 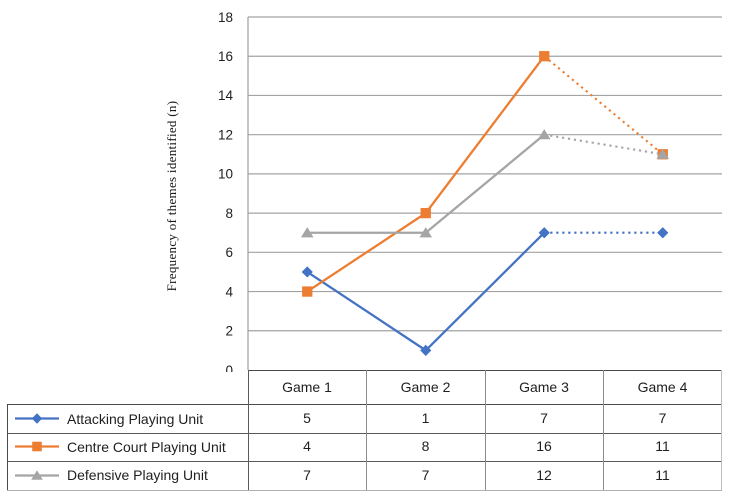 I want to click on table-value: 4, so click(x=307, y=446).